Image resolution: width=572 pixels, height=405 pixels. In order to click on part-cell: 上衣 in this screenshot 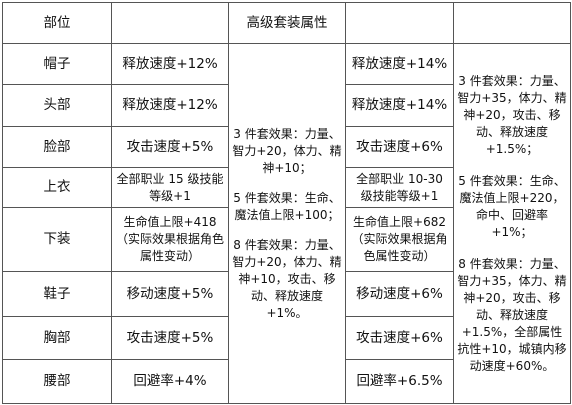, I will do `click(57, 187)`.